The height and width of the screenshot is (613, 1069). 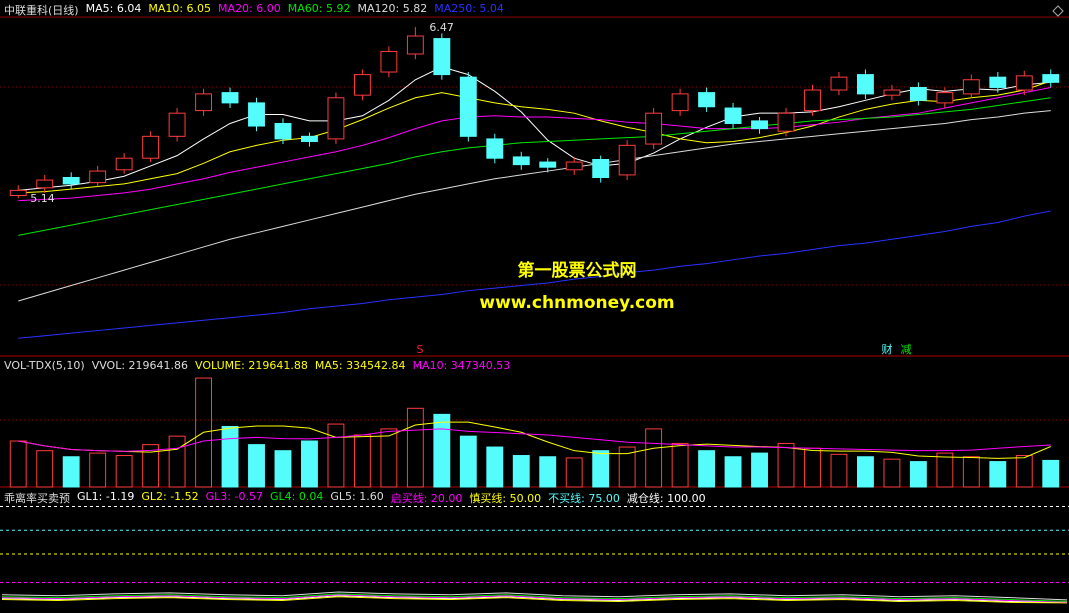 I want to click on signal: 减, so click(x=906, y=349).